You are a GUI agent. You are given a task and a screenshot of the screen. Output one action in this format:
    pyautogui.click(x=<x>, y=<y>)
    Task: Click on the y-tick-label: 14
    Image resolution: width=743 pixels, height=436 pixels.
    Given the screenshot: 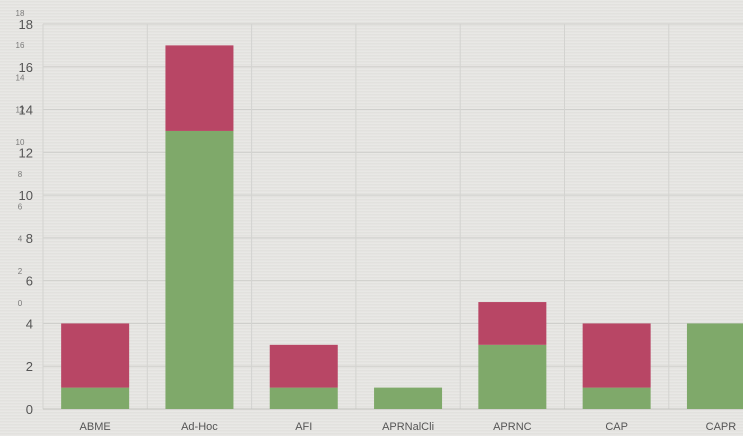 What is the action you would take?
    pyautogui.click(x=26, y=110)
    